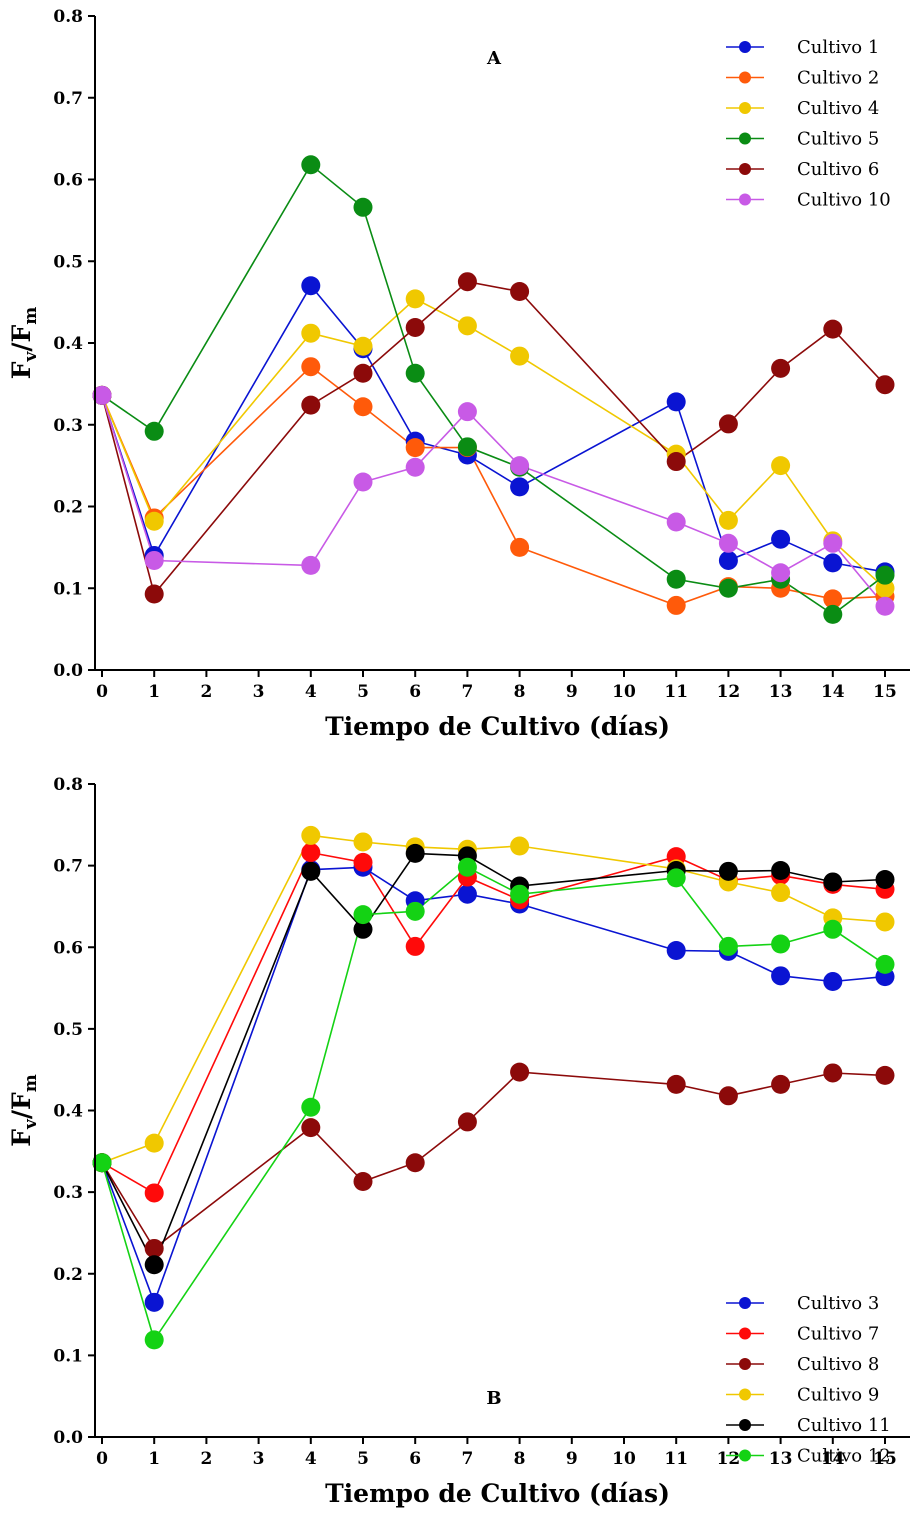 The image size is (912, 1514). I want to click on x-tick-label: 4, so click(311, 1459).